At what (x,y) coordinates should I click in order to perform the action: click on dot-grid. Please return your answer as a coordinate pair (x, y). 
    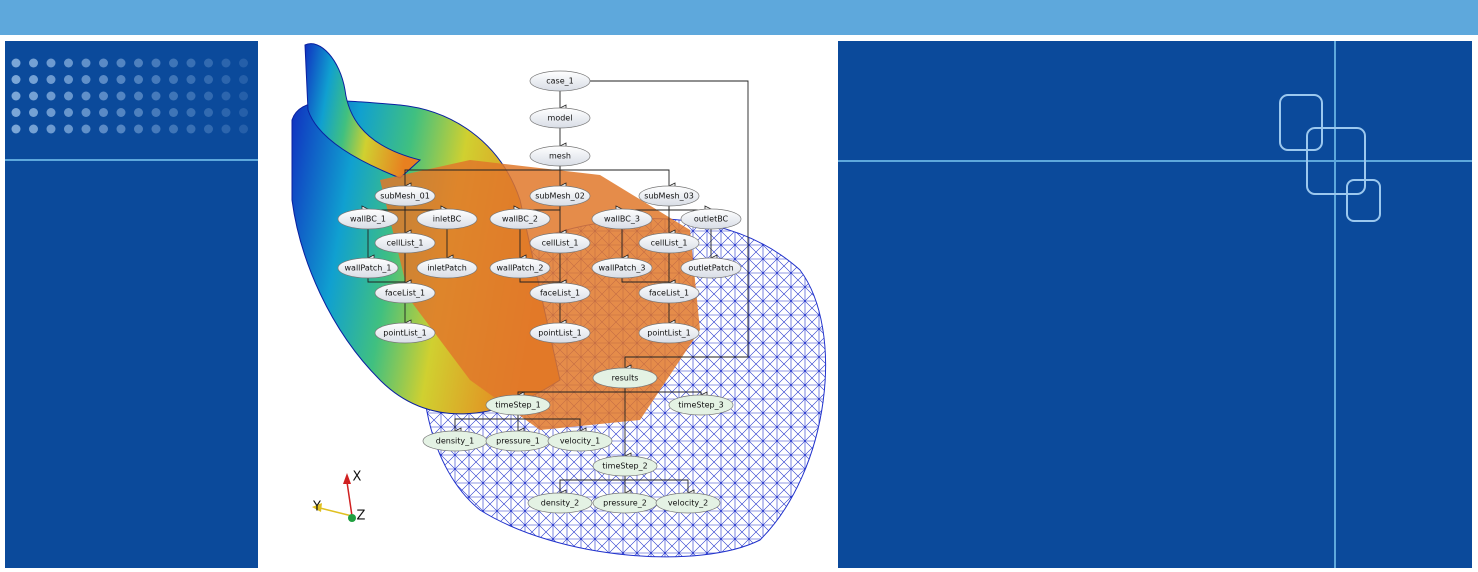
    Looking at the image, I should click on (129, 96).